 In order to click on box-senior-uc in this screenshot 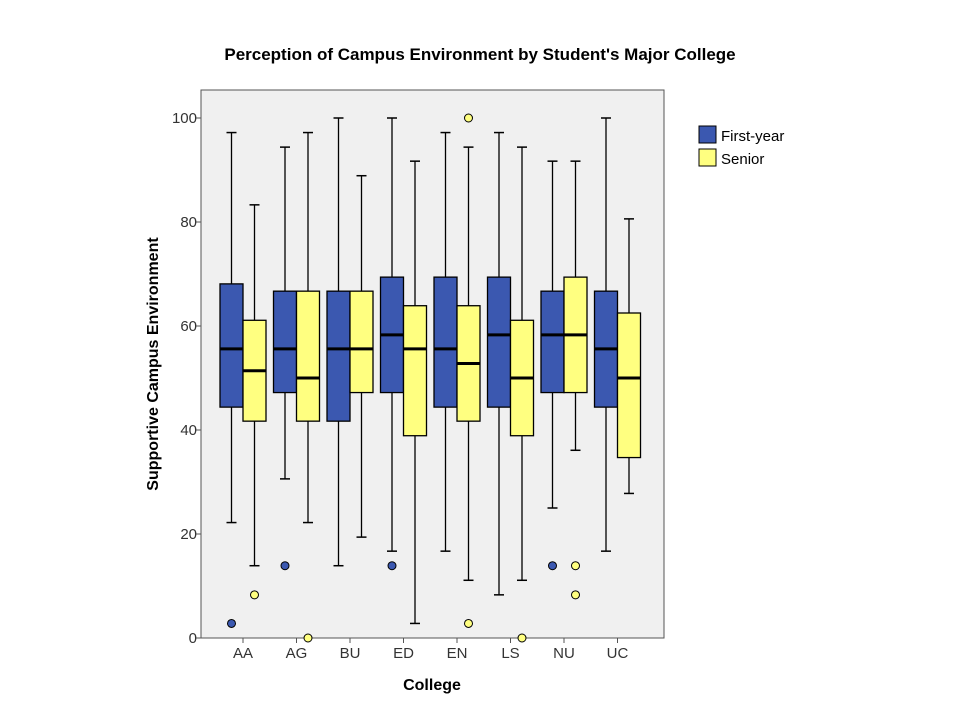, I will do `click(629, 356)`.